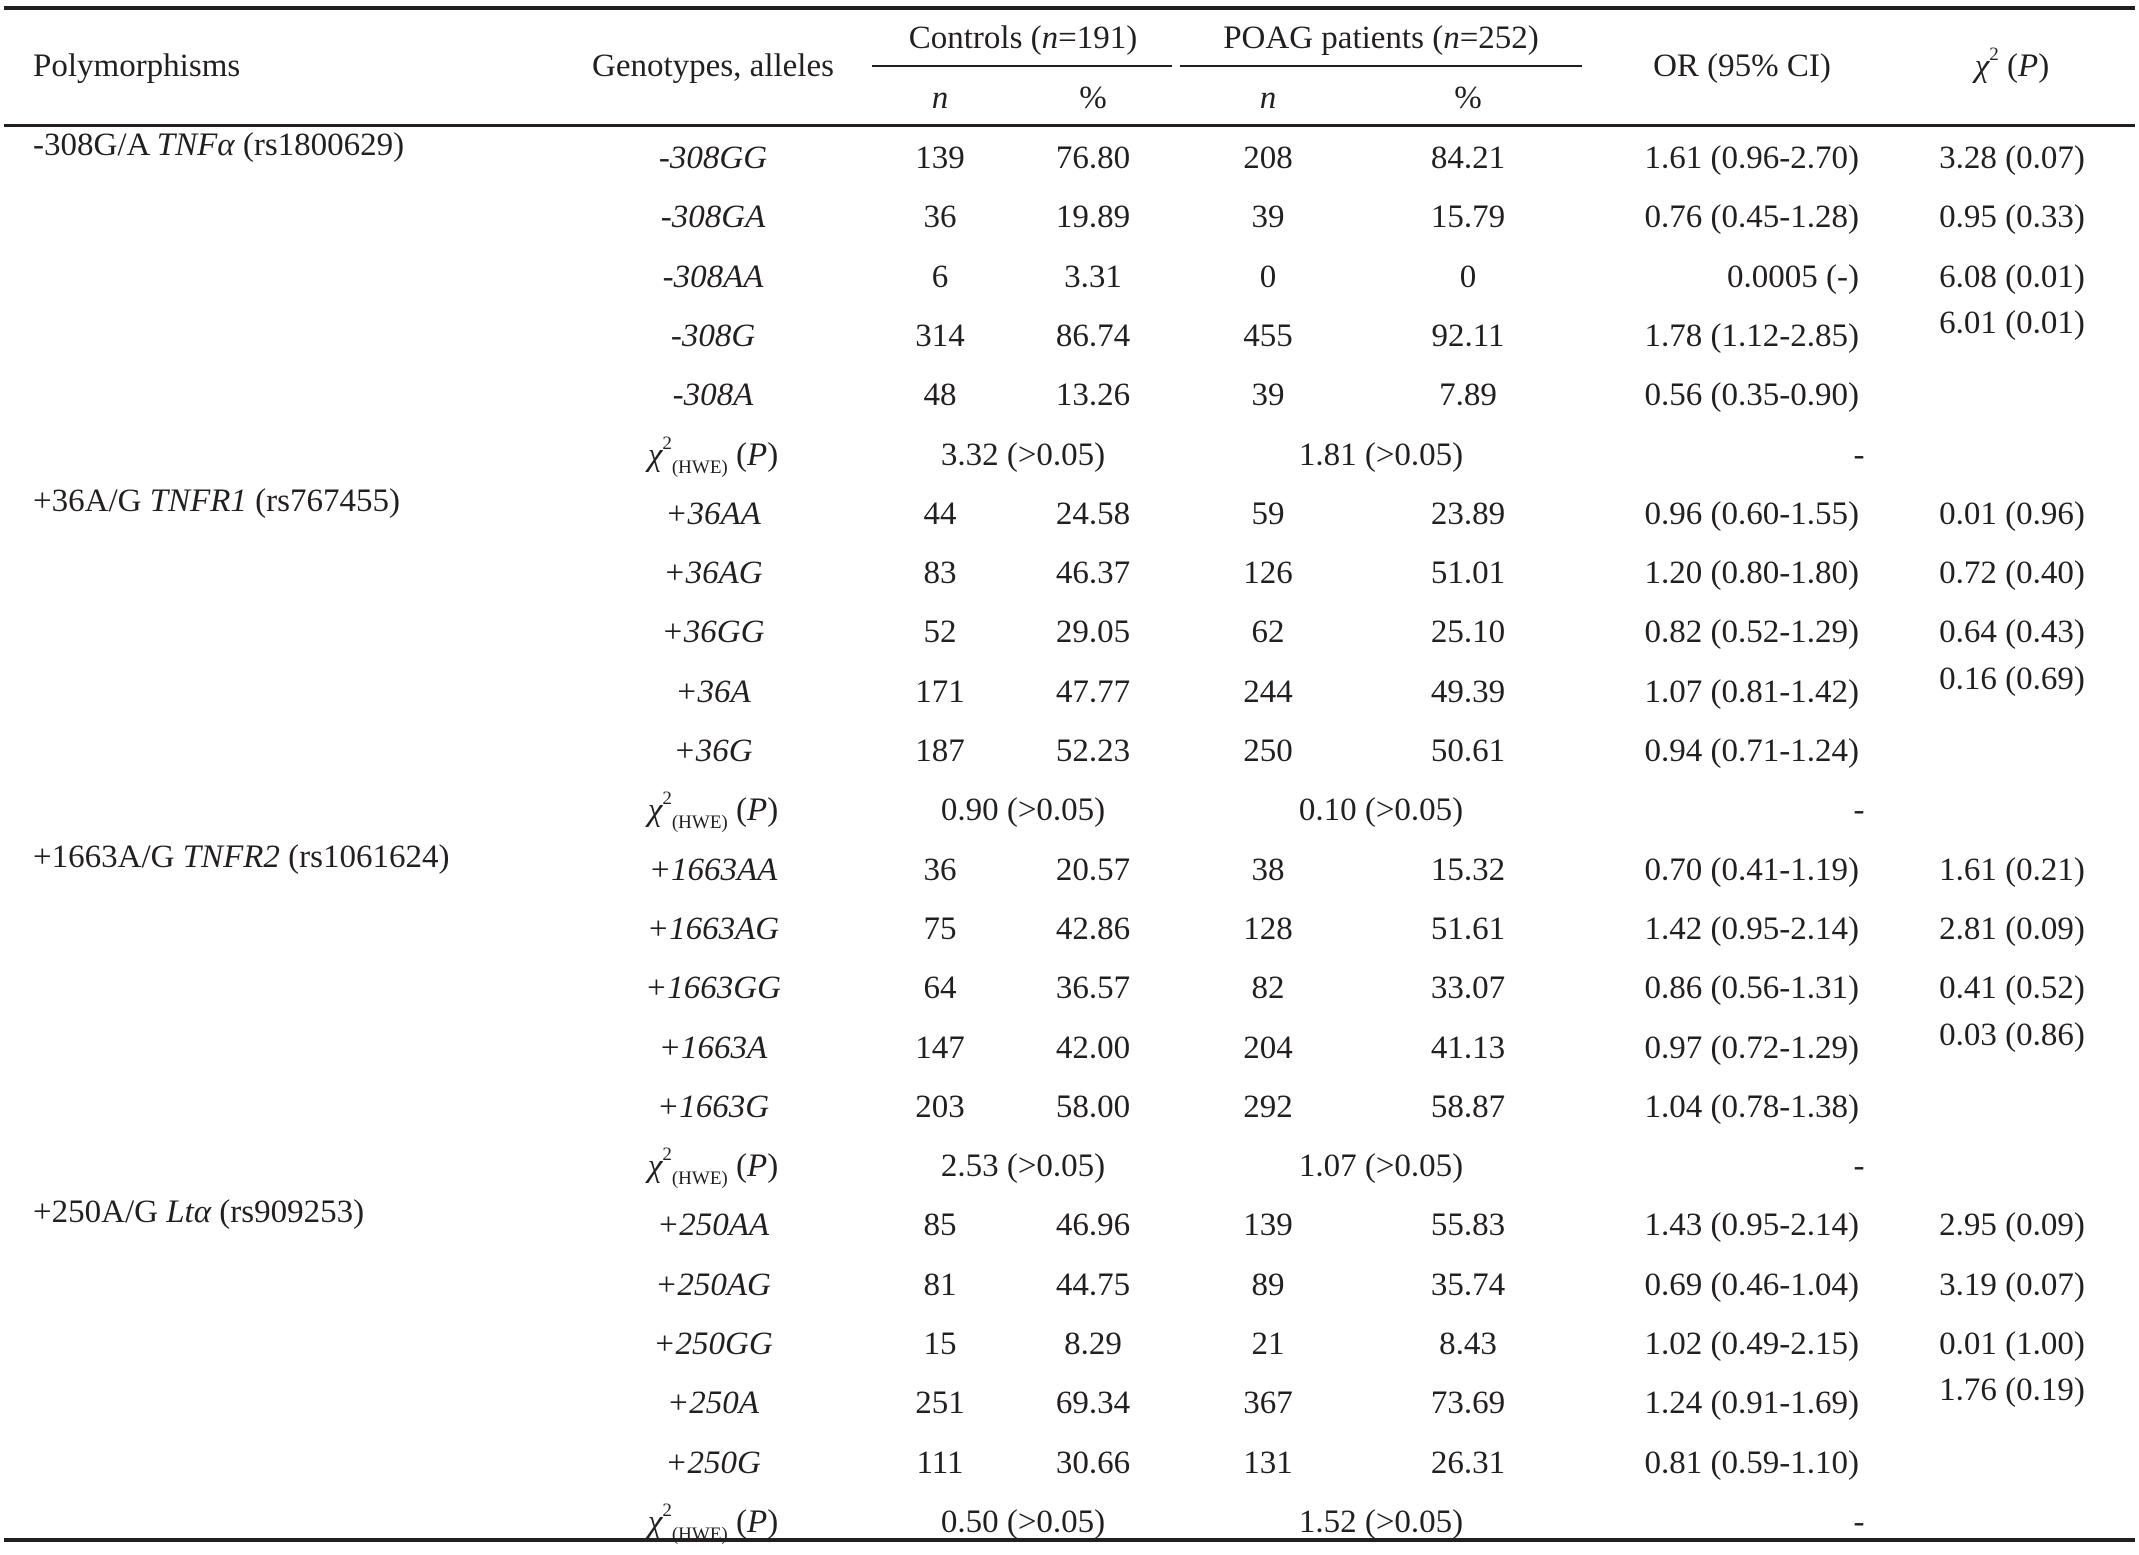 Image resolution: width=2139 pixels, height=1555 pixels. I want to click on controls-n-cell: 187, so click(940, 751).